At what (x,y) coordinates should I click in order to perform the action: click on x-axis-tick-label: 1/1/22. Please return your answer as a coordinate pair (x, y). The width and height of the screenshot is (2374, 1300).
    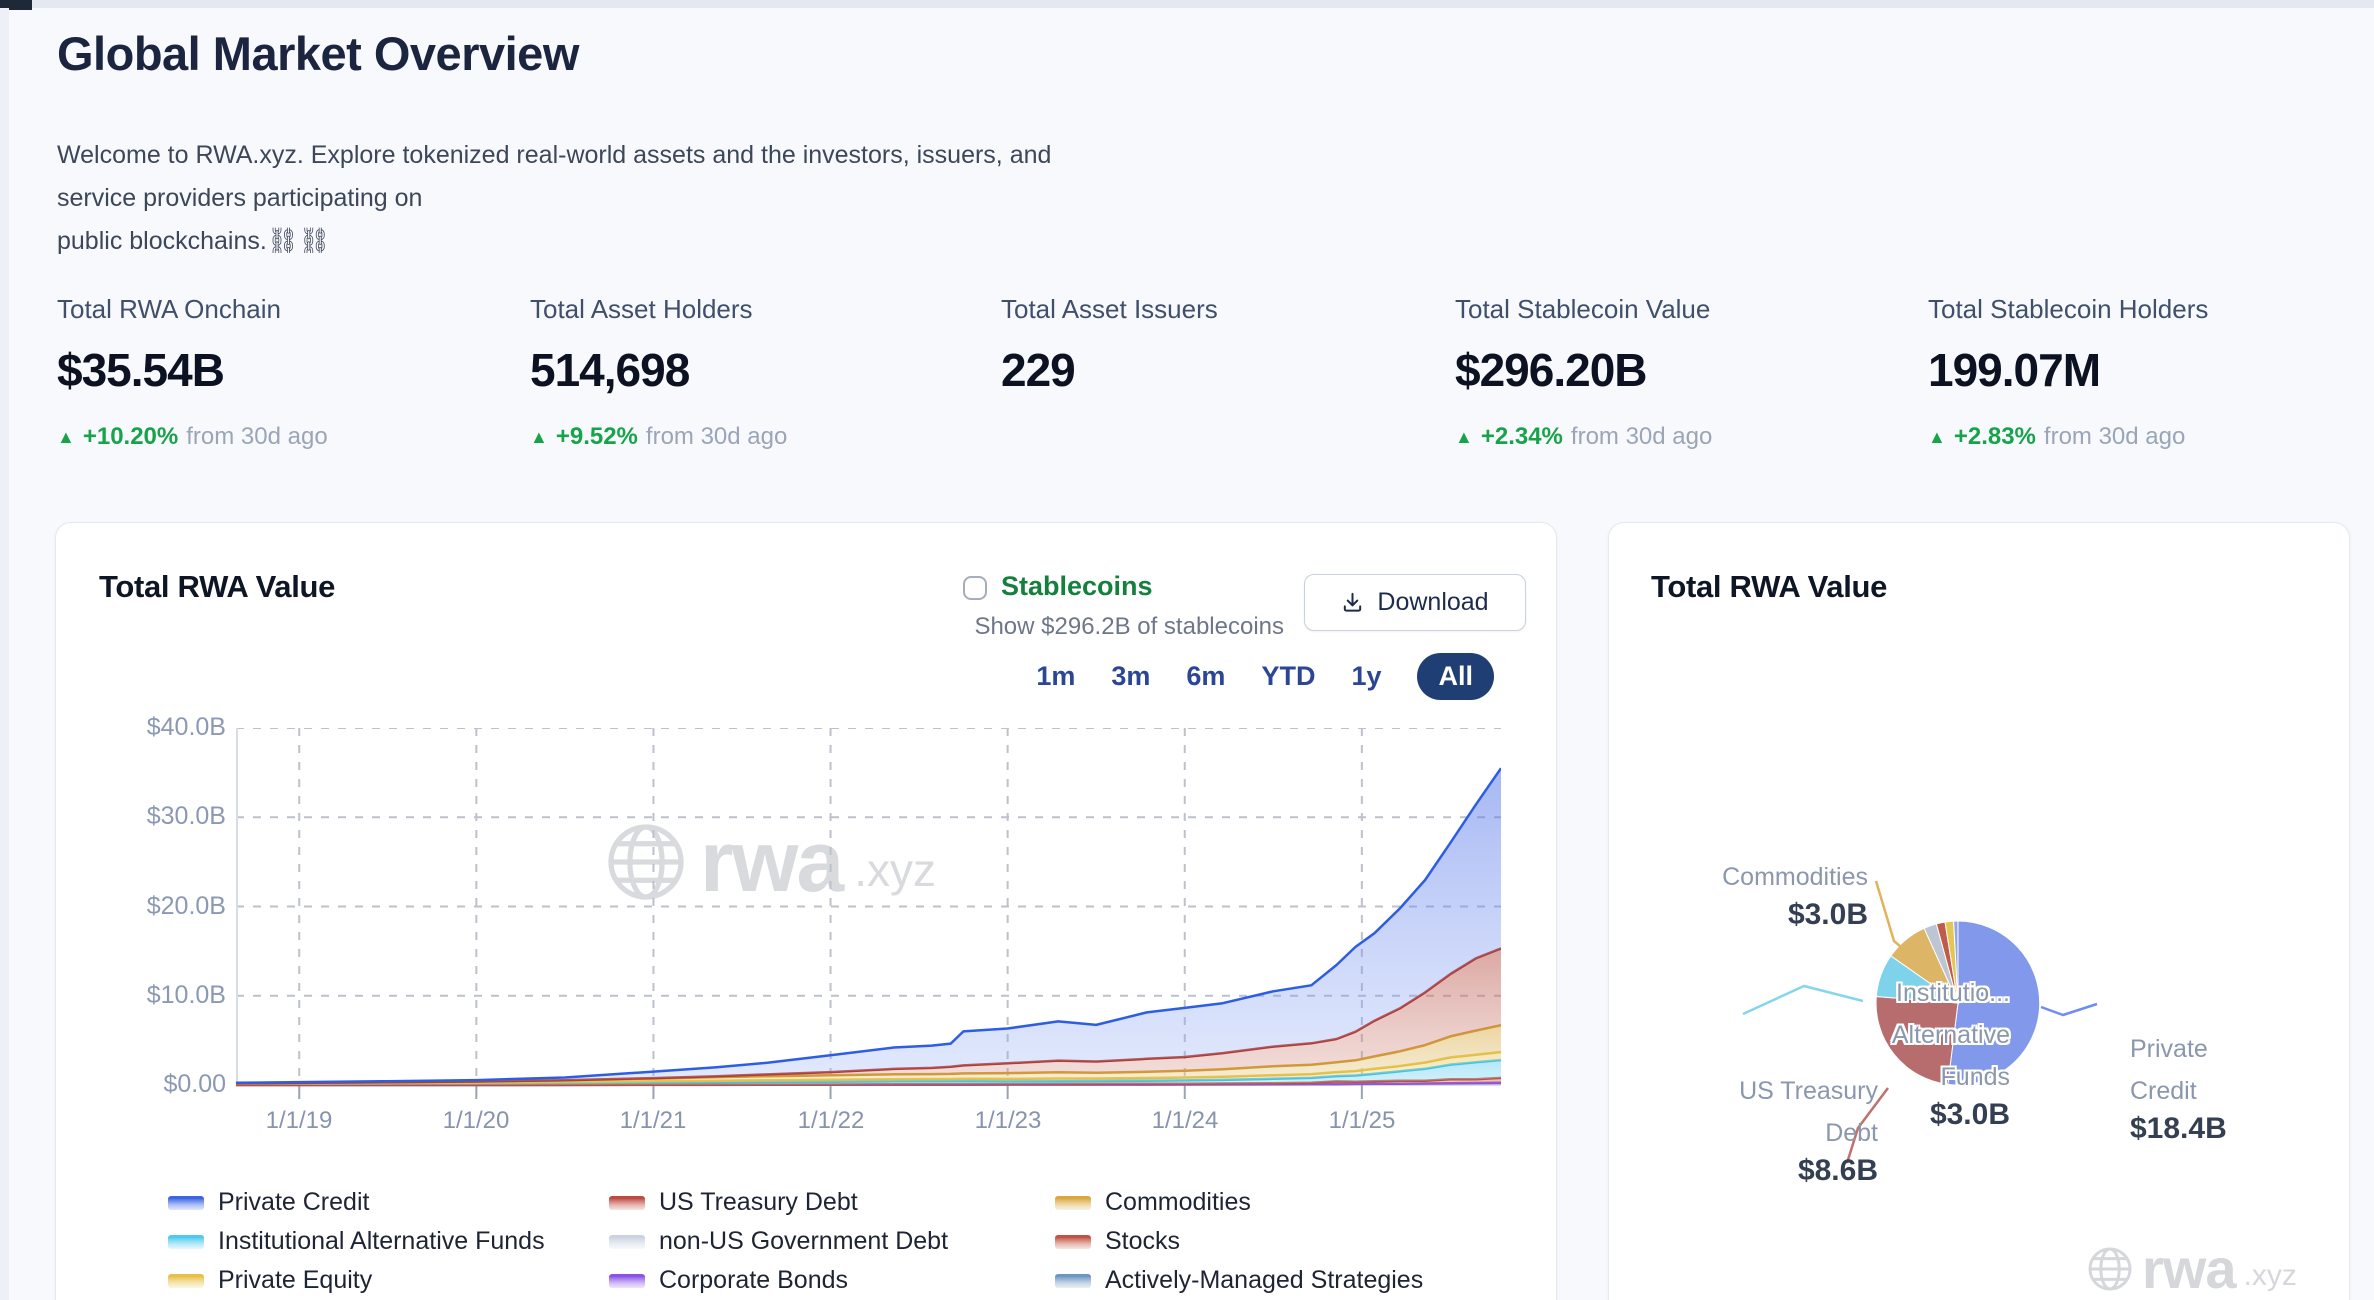
    Looking at the image, I should click on (831, 1120).